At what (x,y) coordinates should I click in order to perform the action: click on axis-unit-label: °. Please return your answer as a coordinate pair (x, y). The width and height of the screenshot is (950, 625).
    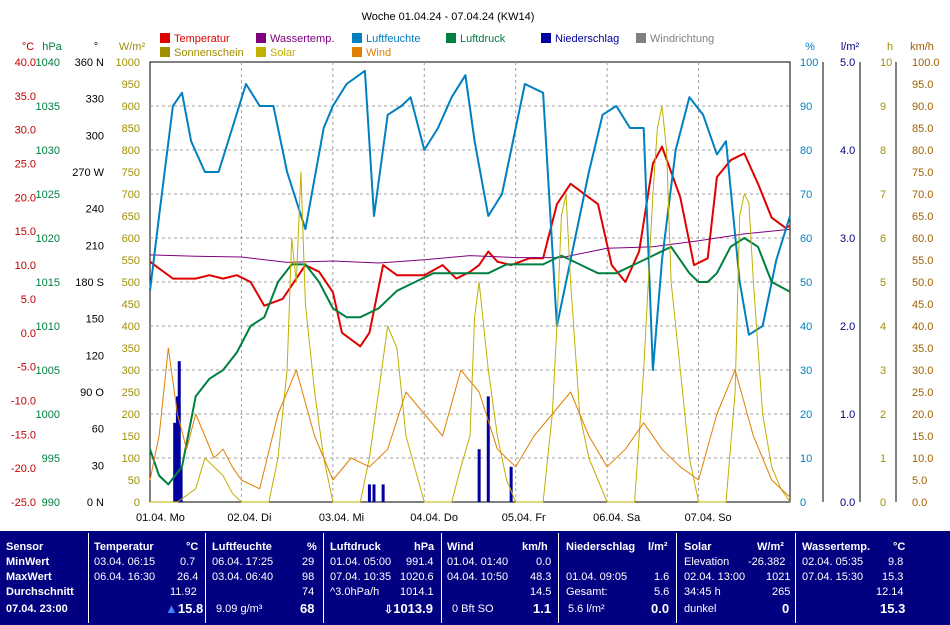
    Looking at the image, I should click on (96, 47).